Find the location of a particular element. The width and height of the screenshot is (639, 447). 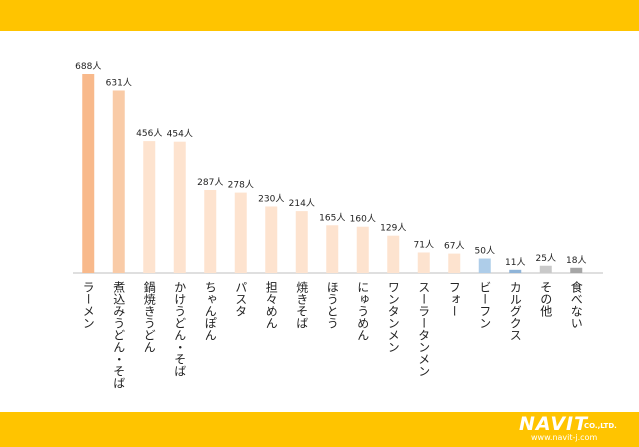

data-label-3: 456人 is located at coordinates (149, 133).